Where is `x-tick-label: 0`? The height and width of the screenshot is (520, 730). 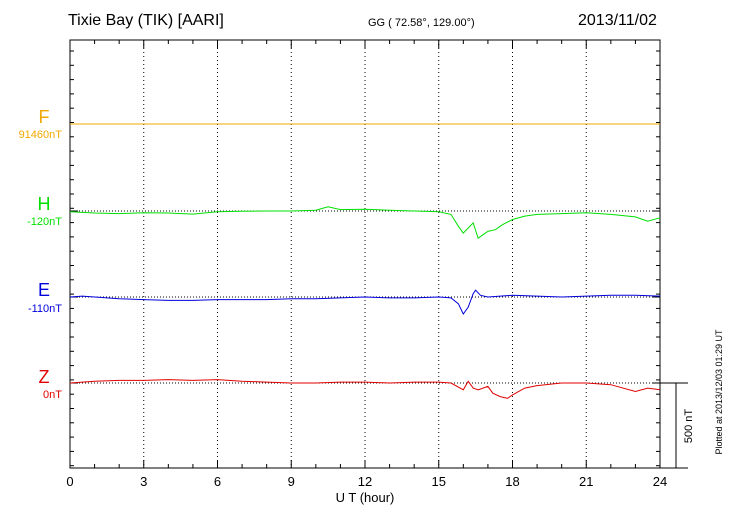 x-tick-label: 0 is located at coordinates (69, 481).